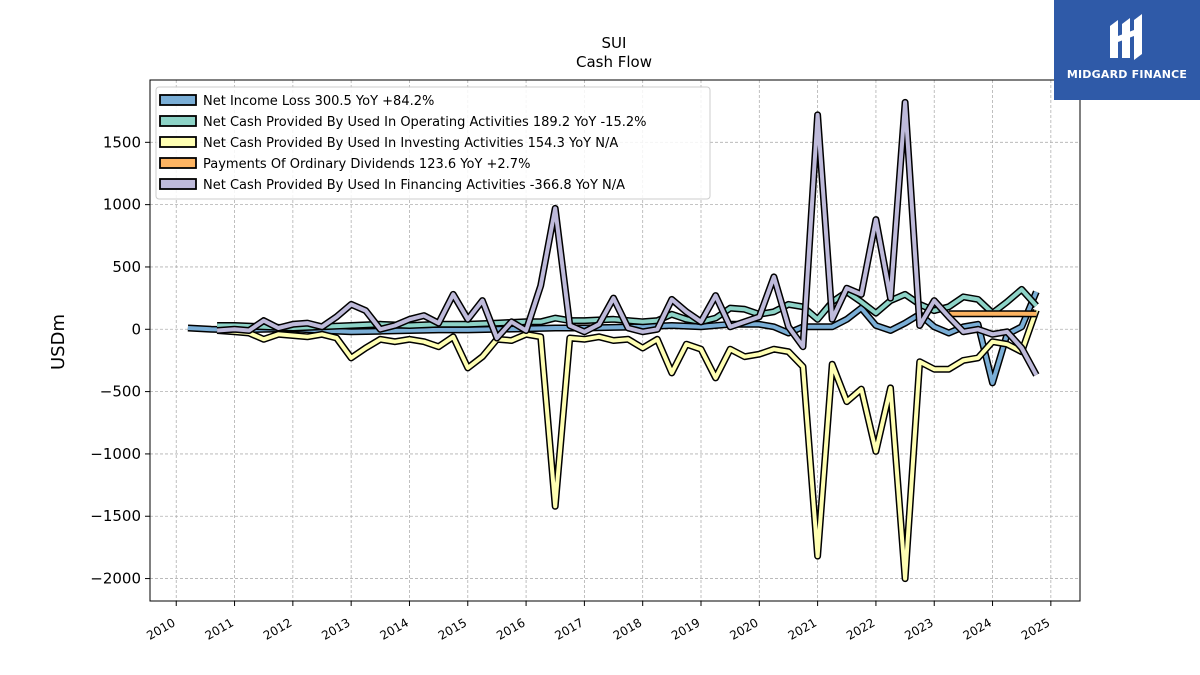  Describe the element at coordinates (219, 628) in the screenshot. I see `x-tick-label: 2011` at that location.